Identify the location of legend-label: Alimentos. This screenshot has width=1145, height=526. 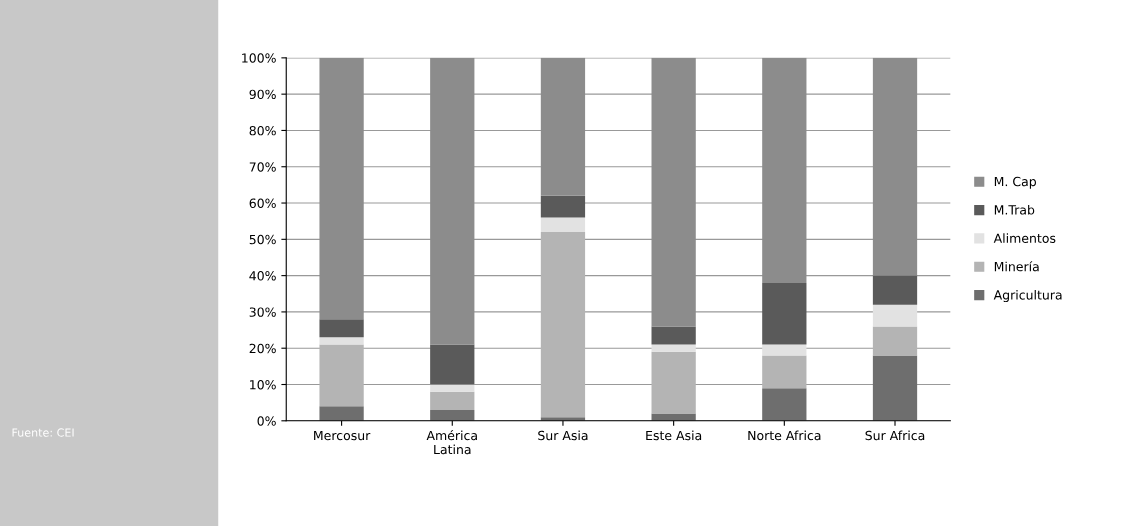
(1024, 238).